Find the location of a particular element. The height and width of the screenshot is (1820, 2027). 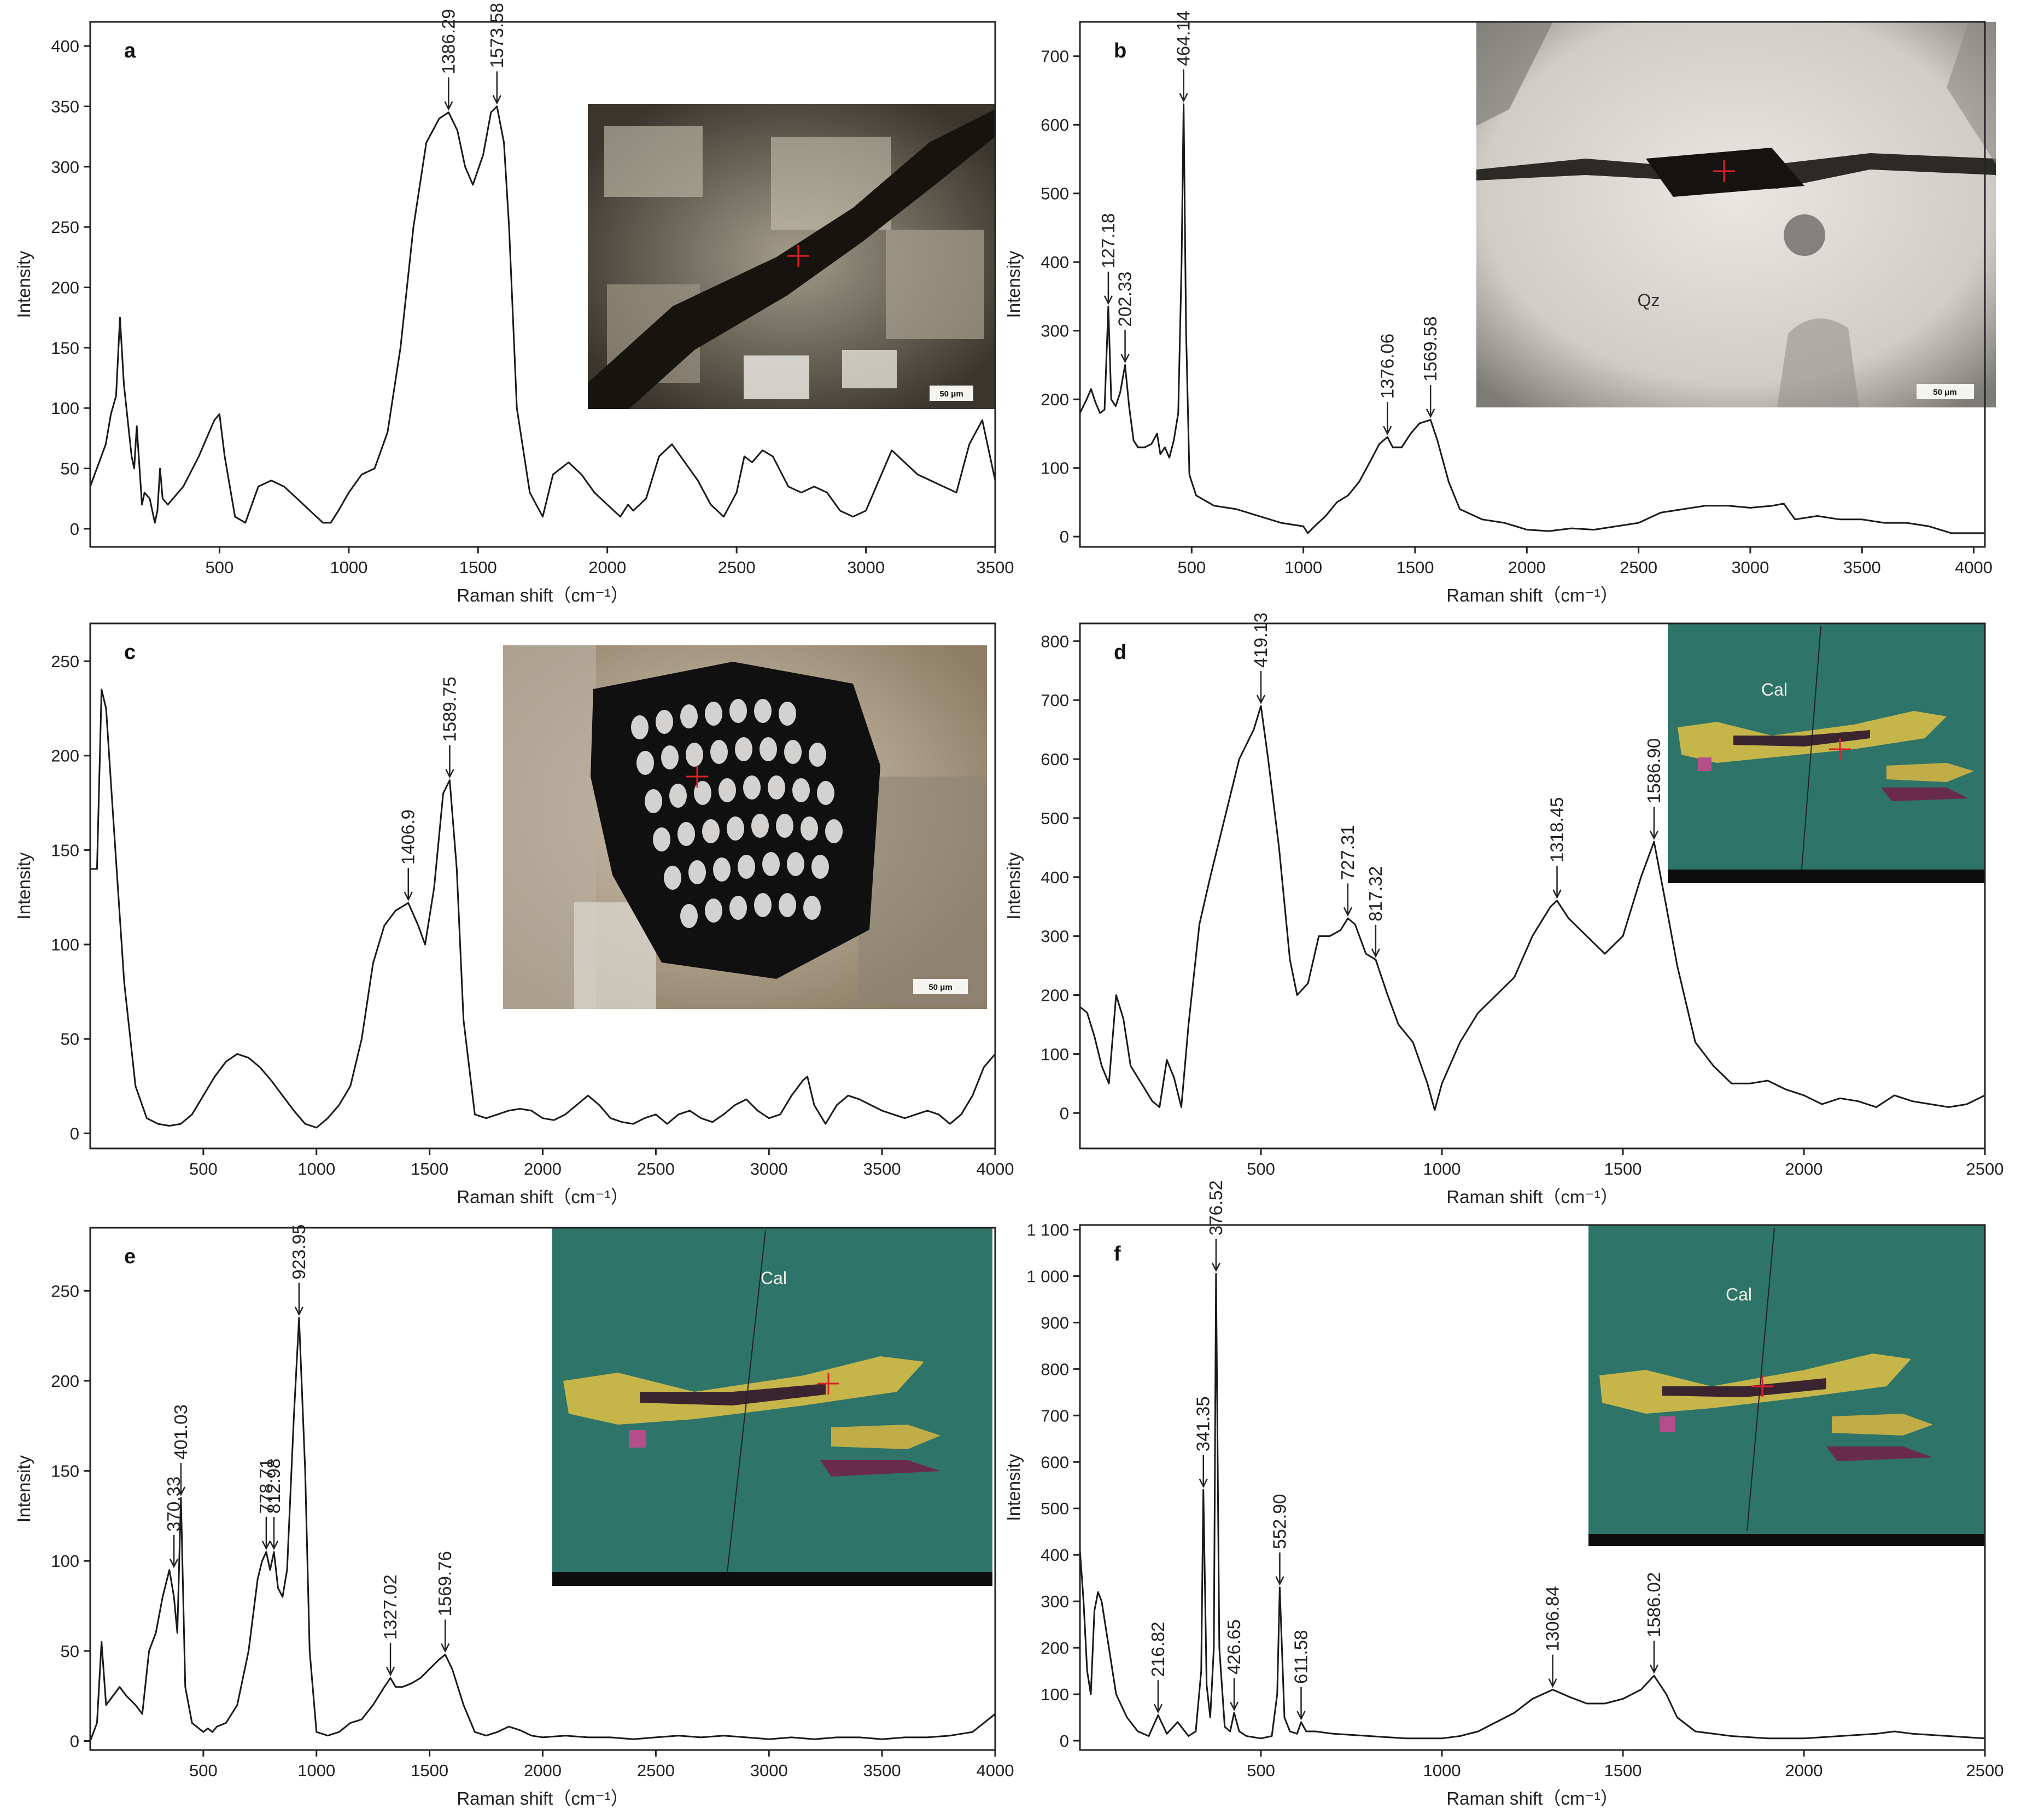

y-axis-title-e: Intensity is located at coordinates (24, 1488).